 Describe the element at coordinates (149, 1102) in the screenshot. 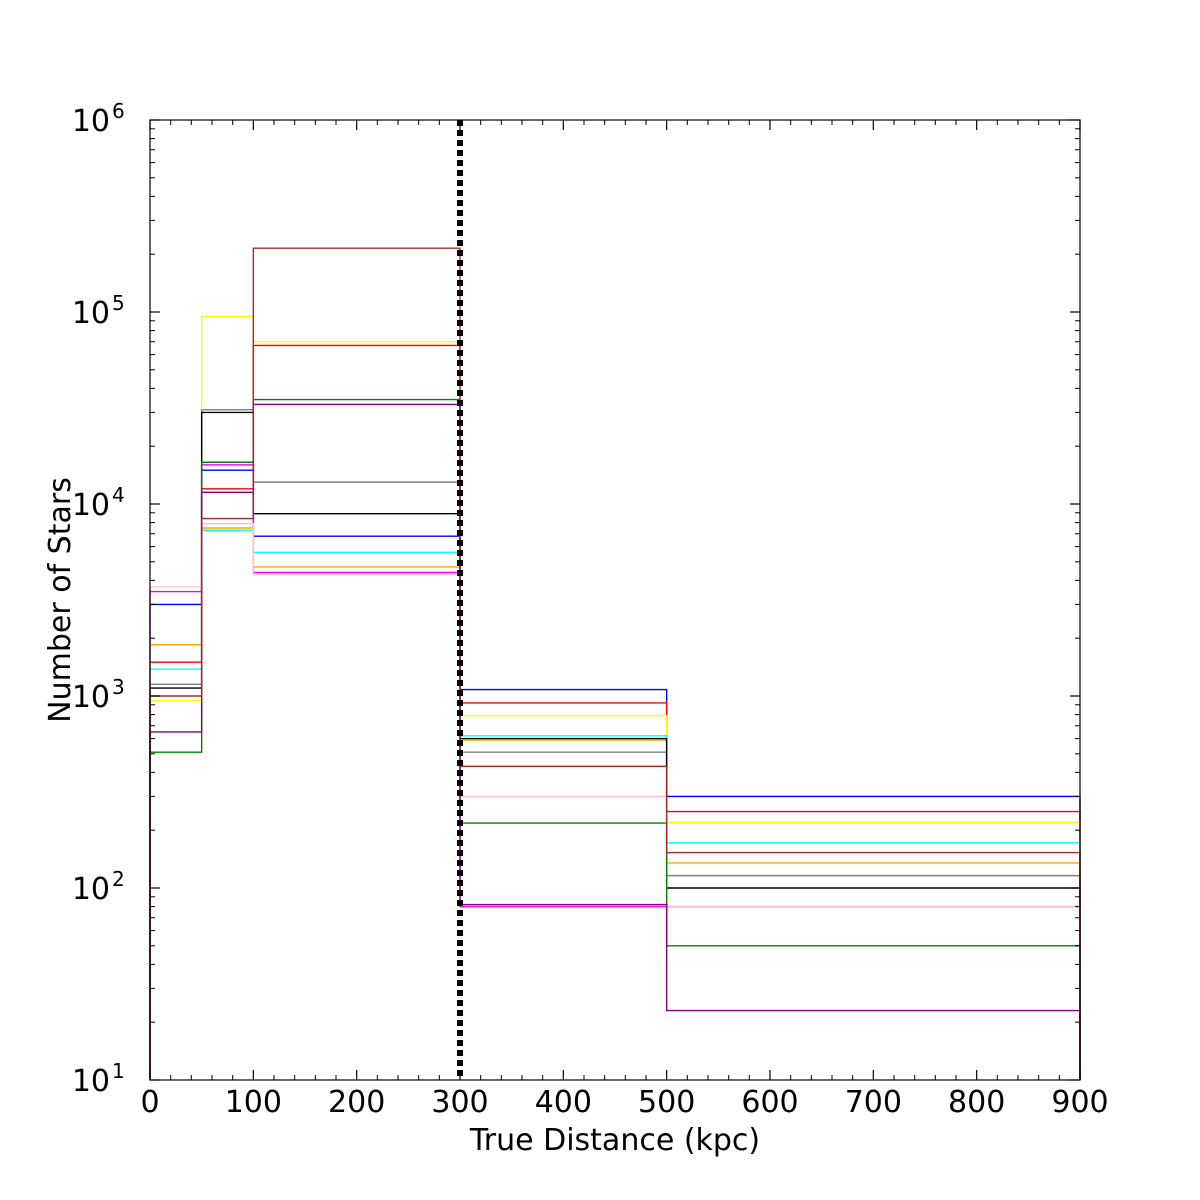

I see `x-tick-label: 0` at that location.